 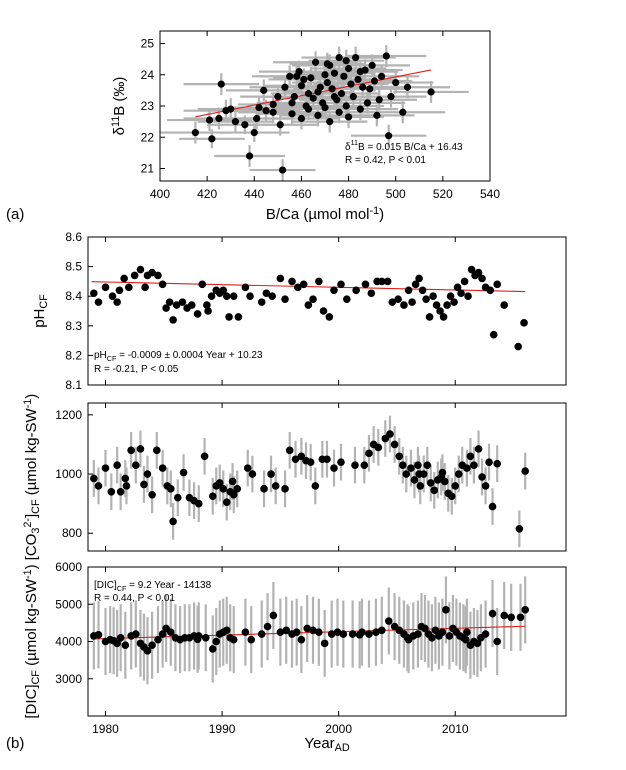 I want to click on y-tick-label: 21, so click(x=148, y=169).